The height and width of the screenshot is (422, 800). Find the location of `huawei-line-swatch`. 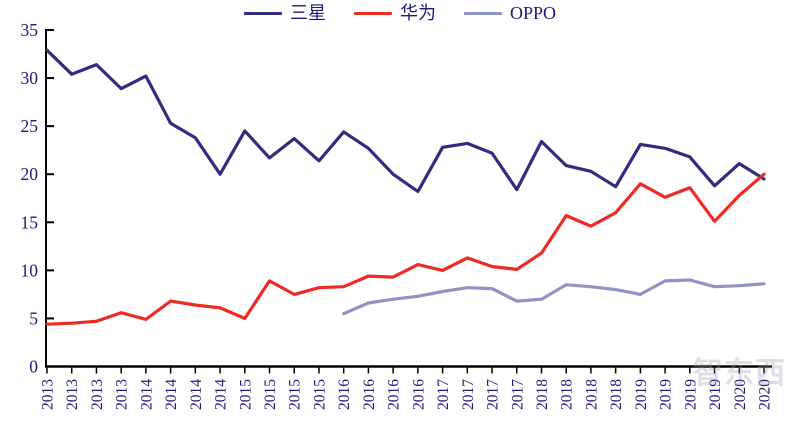

huawei-line-swatch is located at coordinates (372, 13).